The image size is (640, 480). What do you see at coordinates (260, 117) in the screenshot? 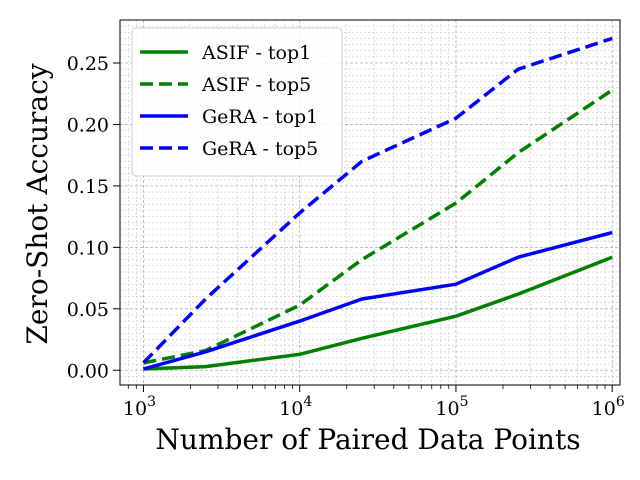
I see `legend-label: GeRA - top1` at bounding box center [260, 117].